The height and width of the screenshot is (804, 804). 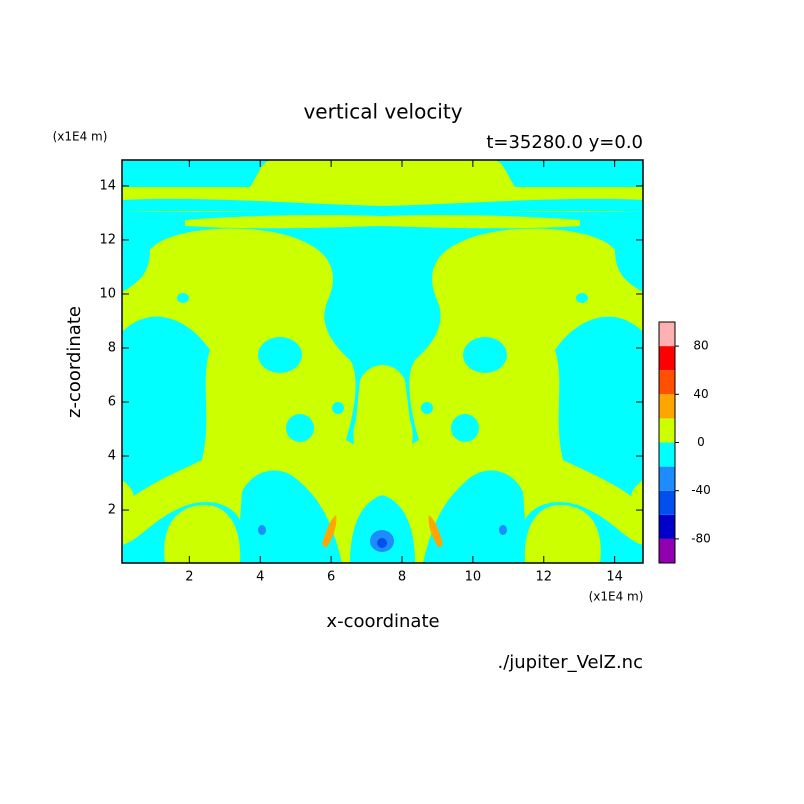 What do you see at coordinates (473, 577) in the screenshot?
I see `x-tick-label: 10` at bounding box center [473, 577].